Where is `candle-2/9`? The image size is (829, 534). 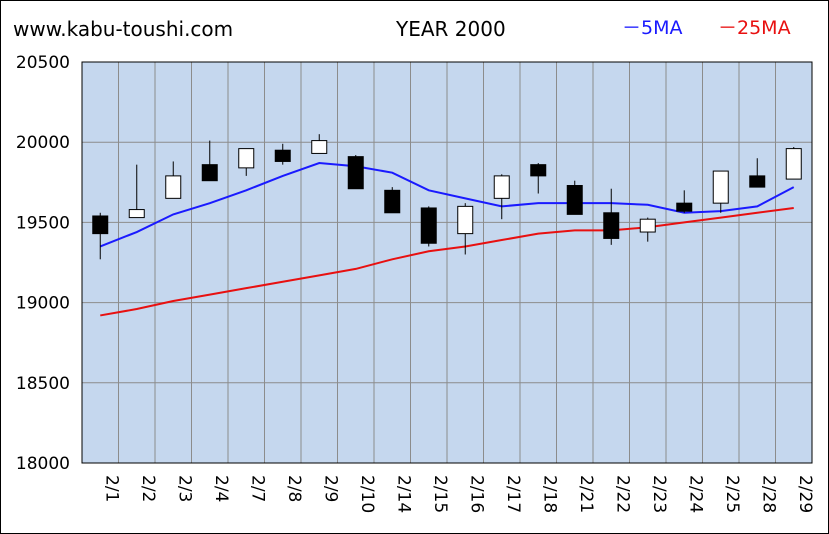 candle-2/9 is located at coordinates (319, 144).